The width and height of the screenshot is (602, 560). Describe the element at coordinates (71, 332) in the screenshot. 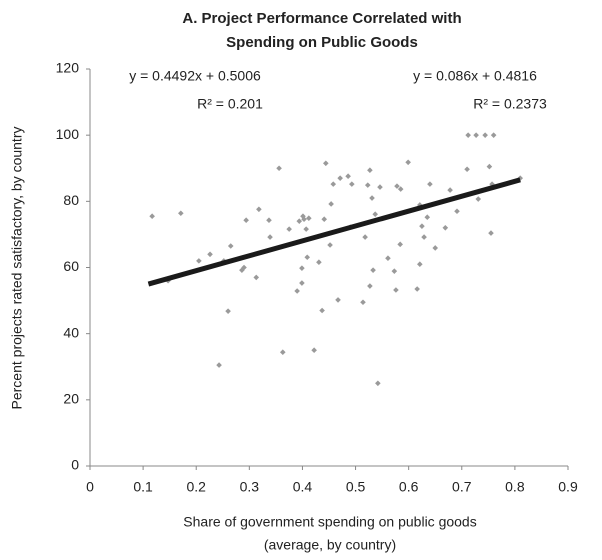

I see `y-tick-label: 40` at that location.